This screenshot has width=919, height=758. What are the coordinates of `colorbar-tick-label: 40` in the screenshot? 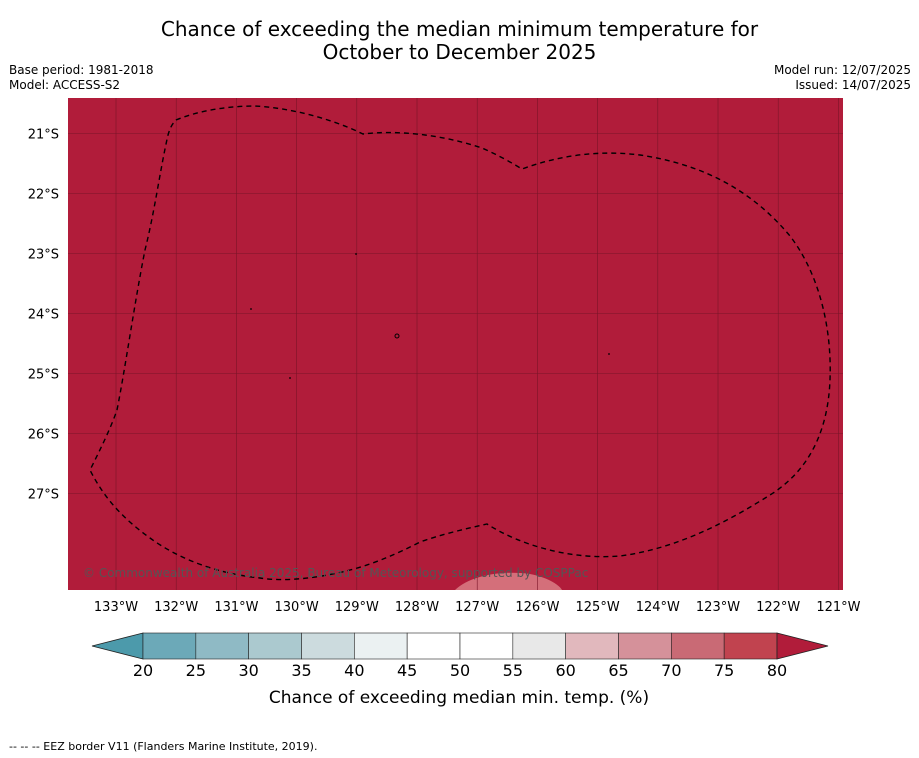 It's located at (354, 670).